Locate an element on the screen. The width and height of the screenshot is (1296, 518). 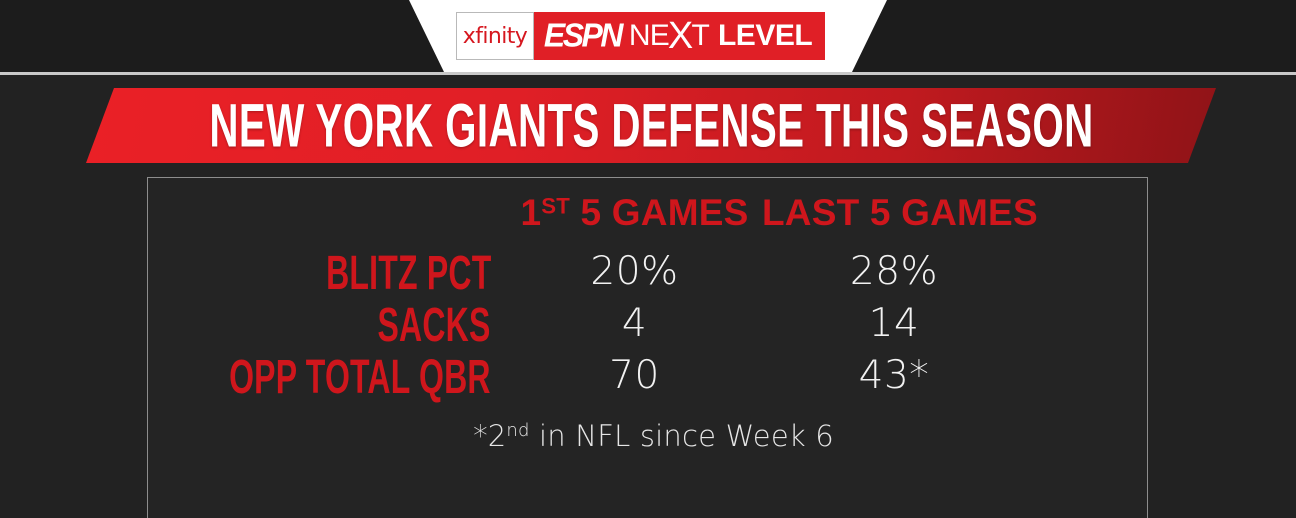
footnote-description: in NFL since Week 6 is located at coordinates (681, 436).